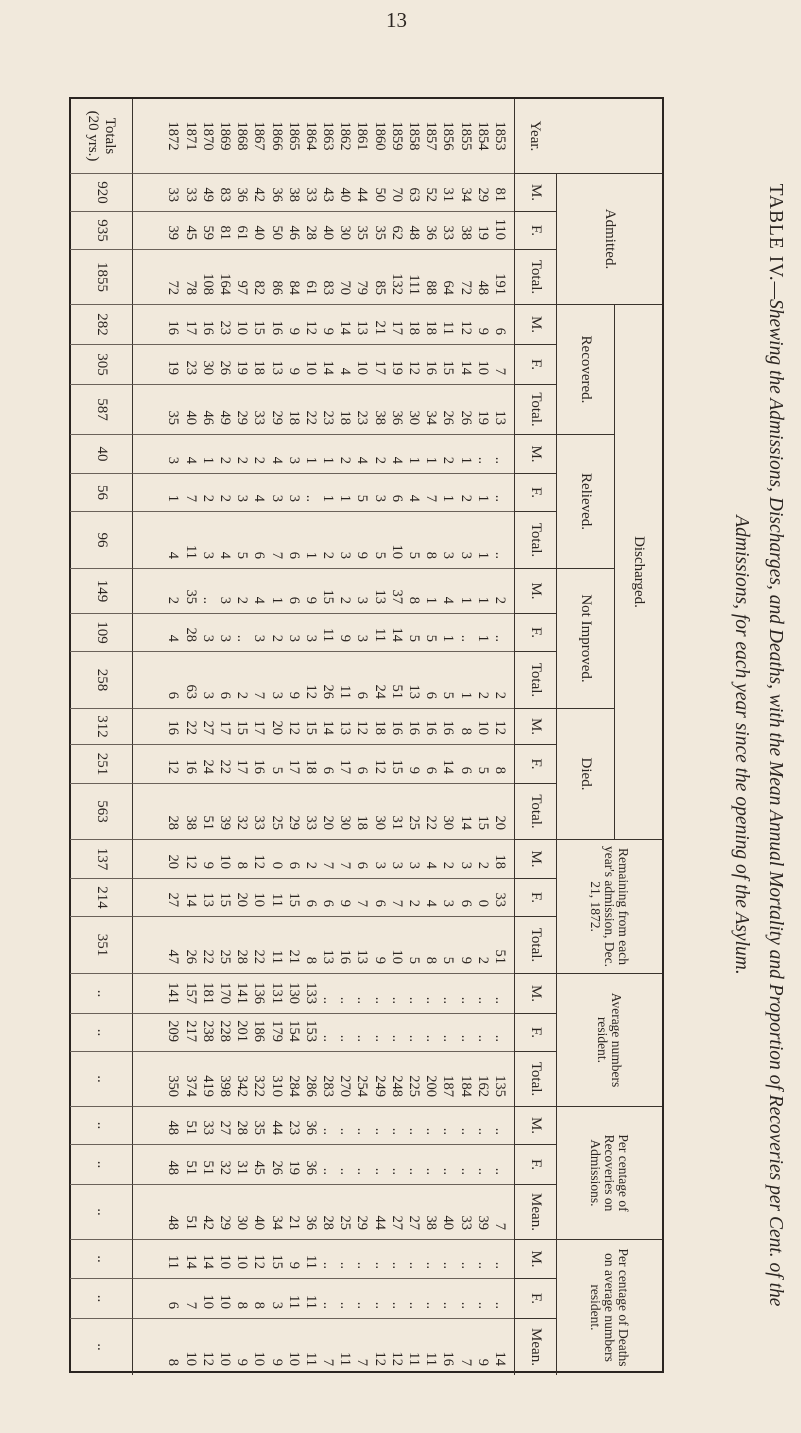  I want to click on cell-pct-recoveries-total: 7, so click(499, 1212).